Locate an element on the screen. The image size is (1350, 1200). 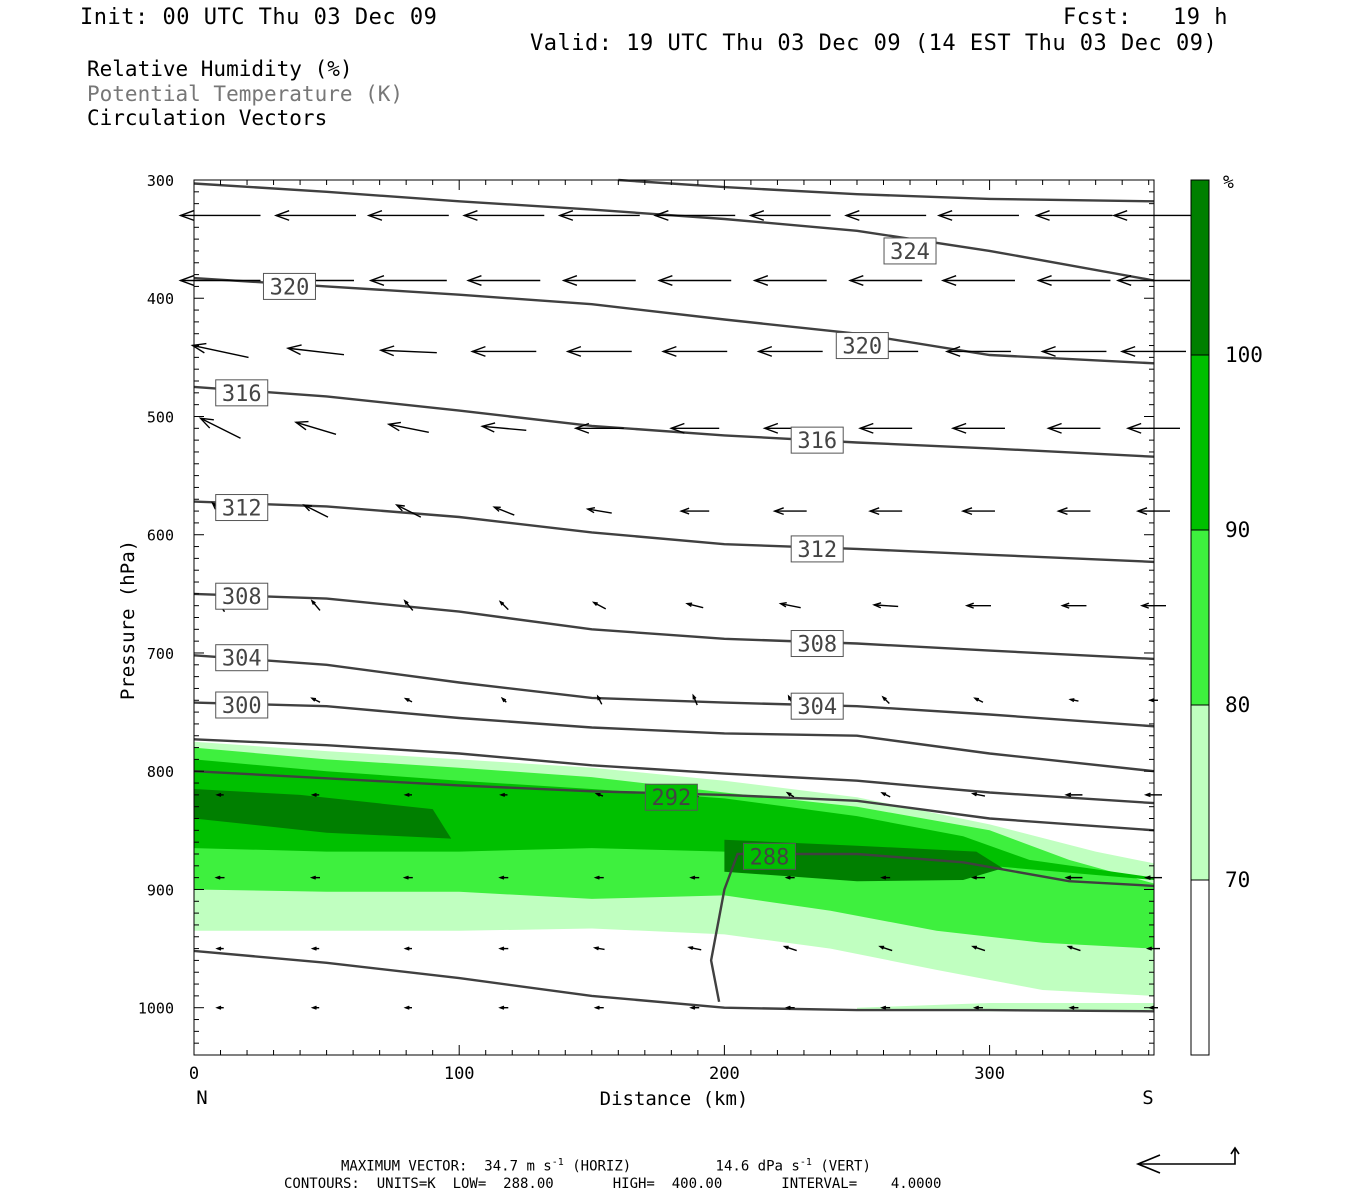
contour-label-text: 324 is located at coordinates (910, 252).